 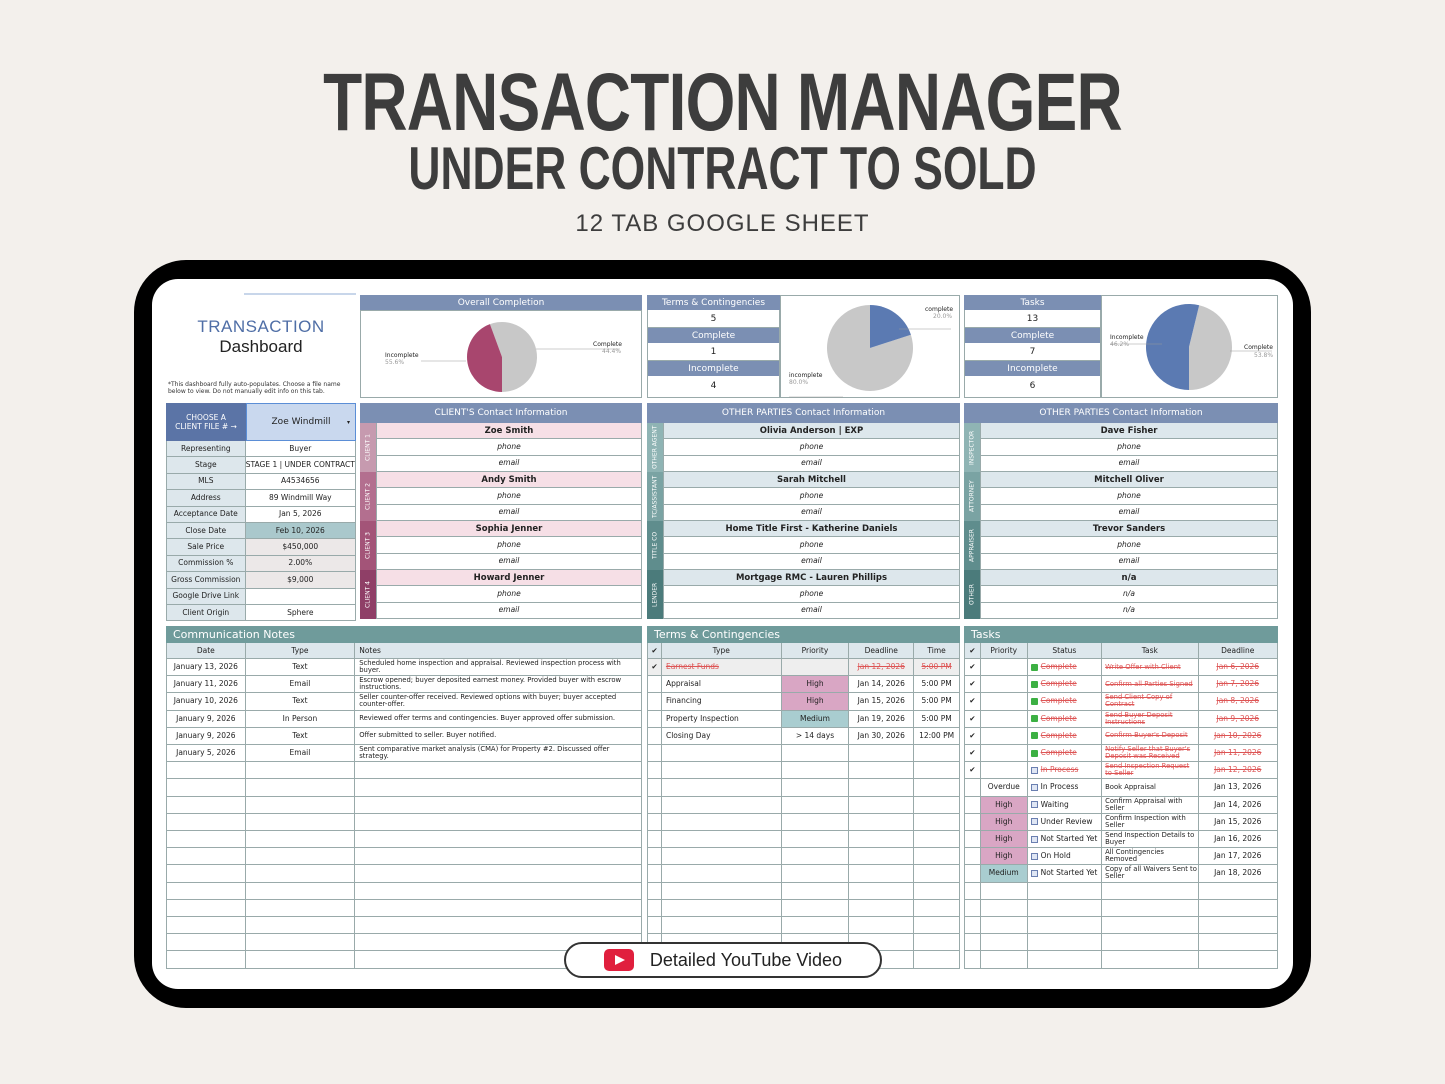 I want to click on detail-label: Google Drive Link, so click(x=206, y=596).